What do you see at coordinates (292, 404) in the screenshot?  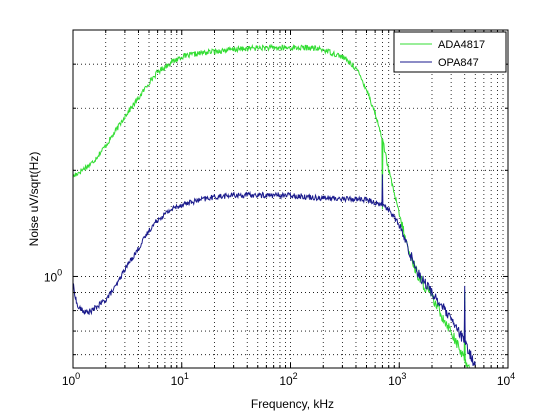 I see `x-axis-label: Frequency, kHz` at bounding box center [292, 404].